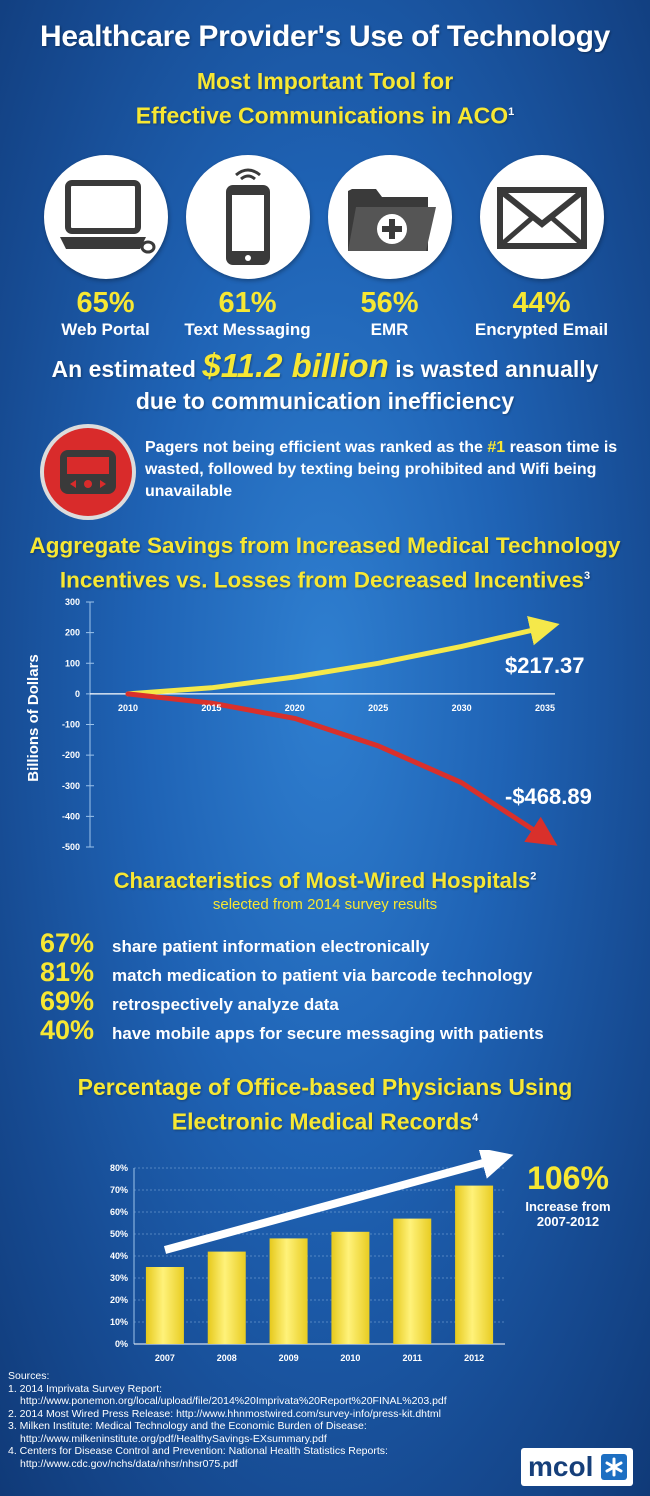 This screenshot has height=1496, width=650. Describe the element at coordinates (338, 1202) in the screenshot. I see `growth-arrow` at that location.